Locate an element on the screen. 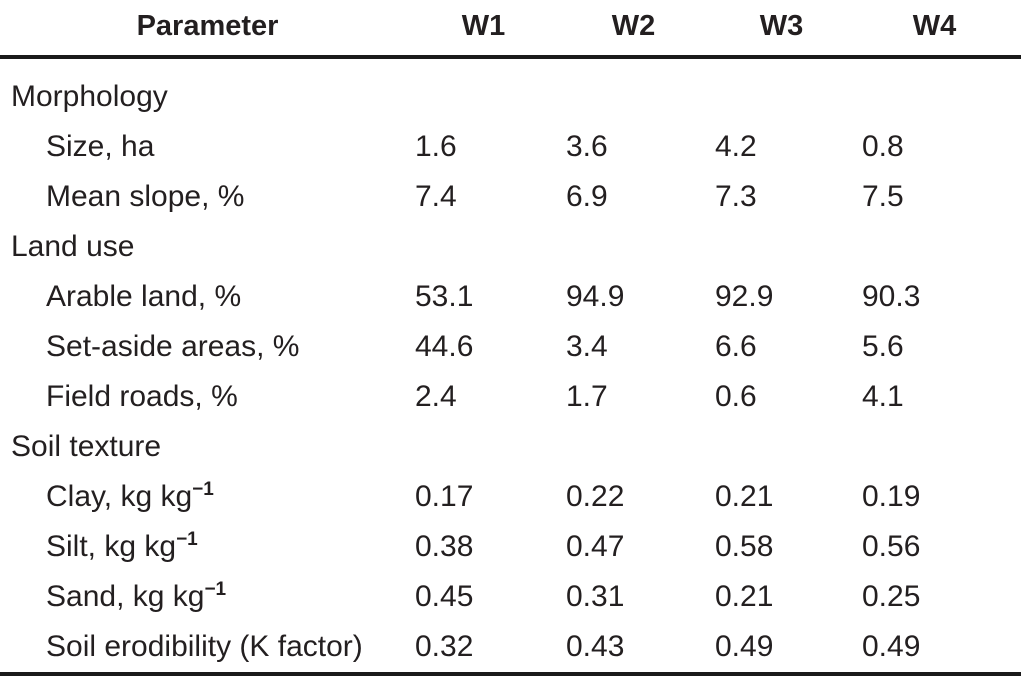  value-cell: 7.4 is located at coordinates (436, 196).